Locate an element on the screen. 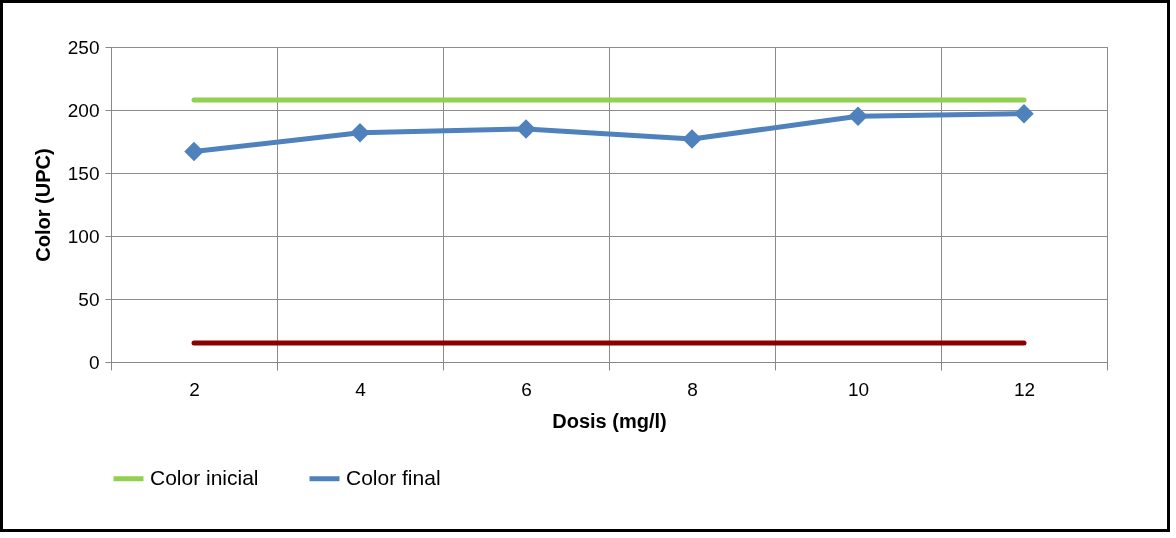 The height and width of the screenshot is (538, 1176). x-tick-label: 10 is located at coordinates (858, 389).